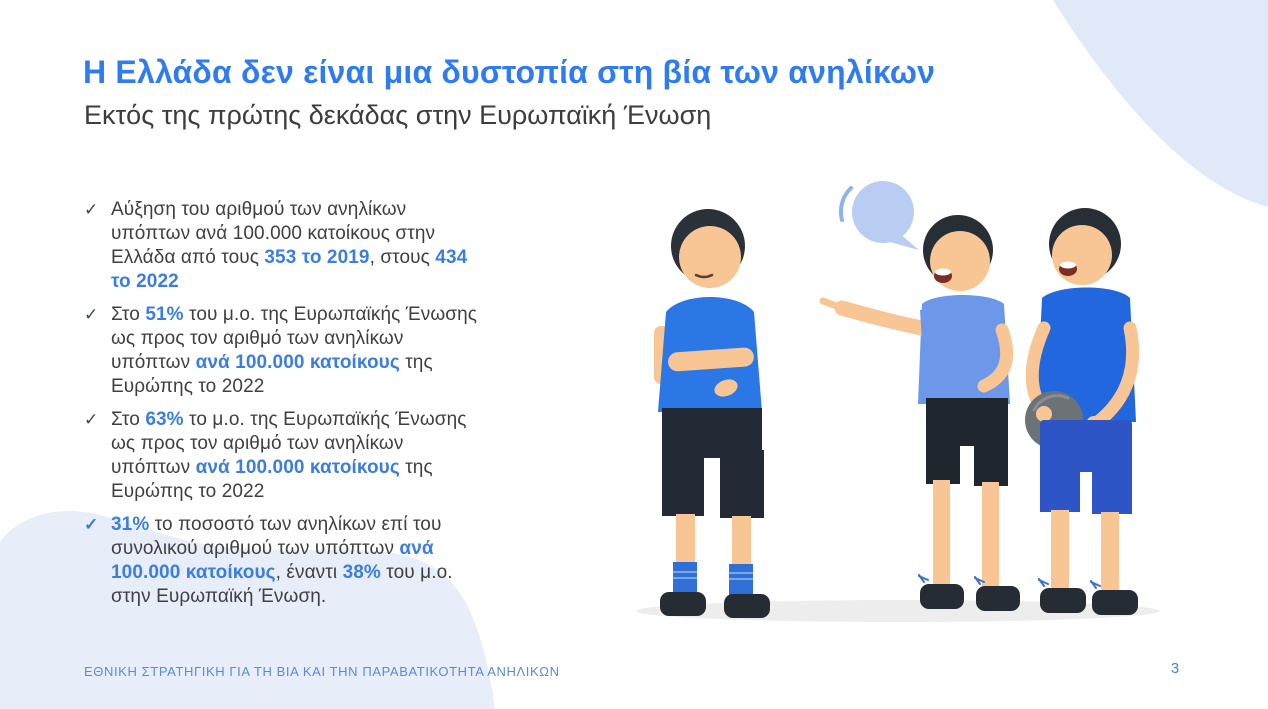 The width and height of the screenshot is (1268, 709). I want to click on bullet-segment: , στους, so click(402, 257).